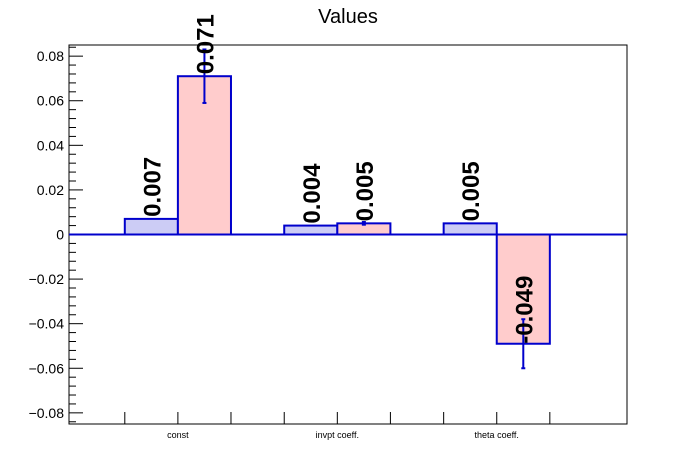  Describe the element at coordinates (348, 17) in the screenshot. I see `chart-title: Values` at that location.